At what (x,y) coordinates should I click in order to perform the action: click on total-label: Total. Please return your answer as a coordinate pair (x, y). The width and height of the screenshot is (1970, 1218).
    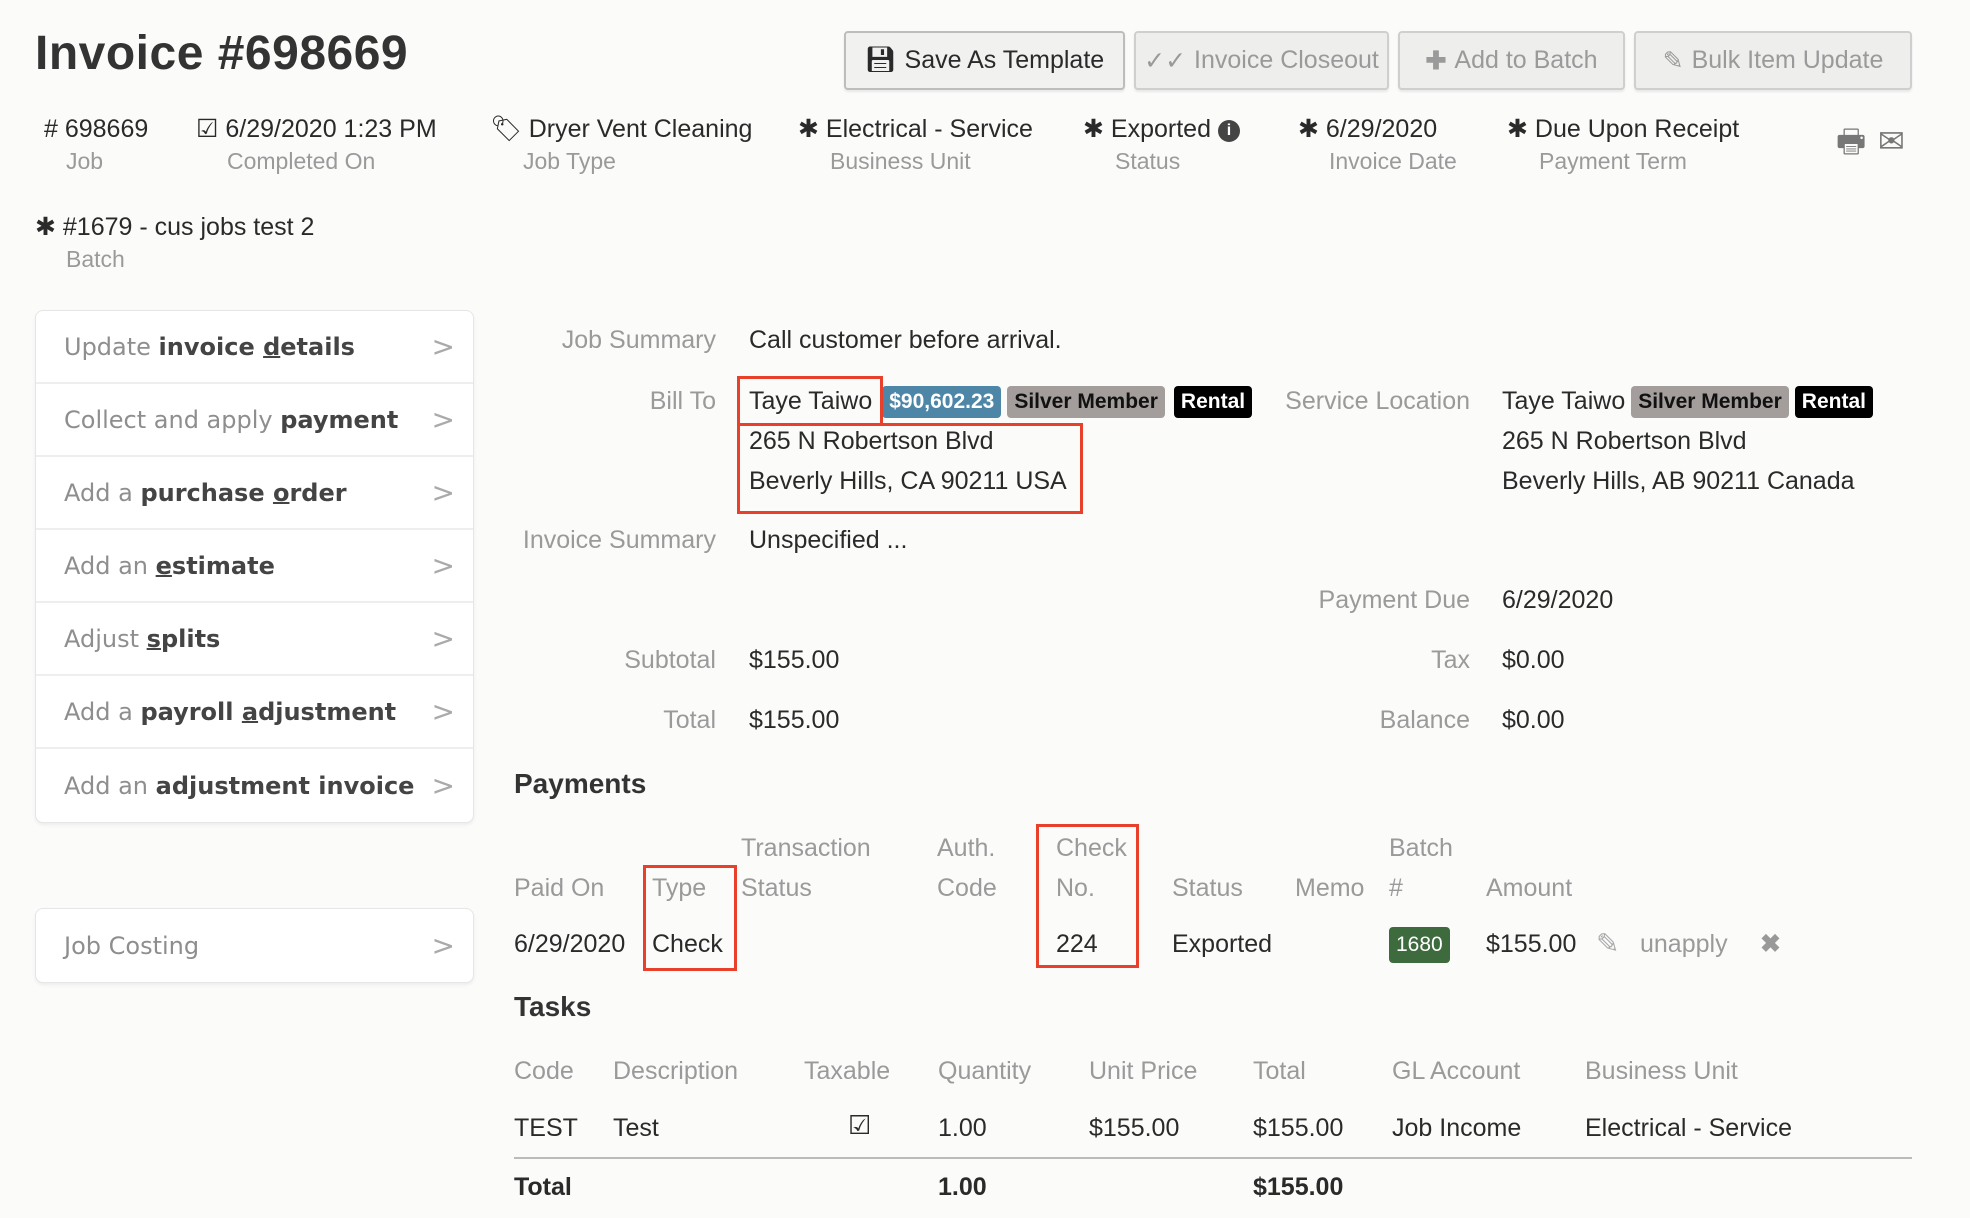
    Looking at the image, I should click on (689, 720).